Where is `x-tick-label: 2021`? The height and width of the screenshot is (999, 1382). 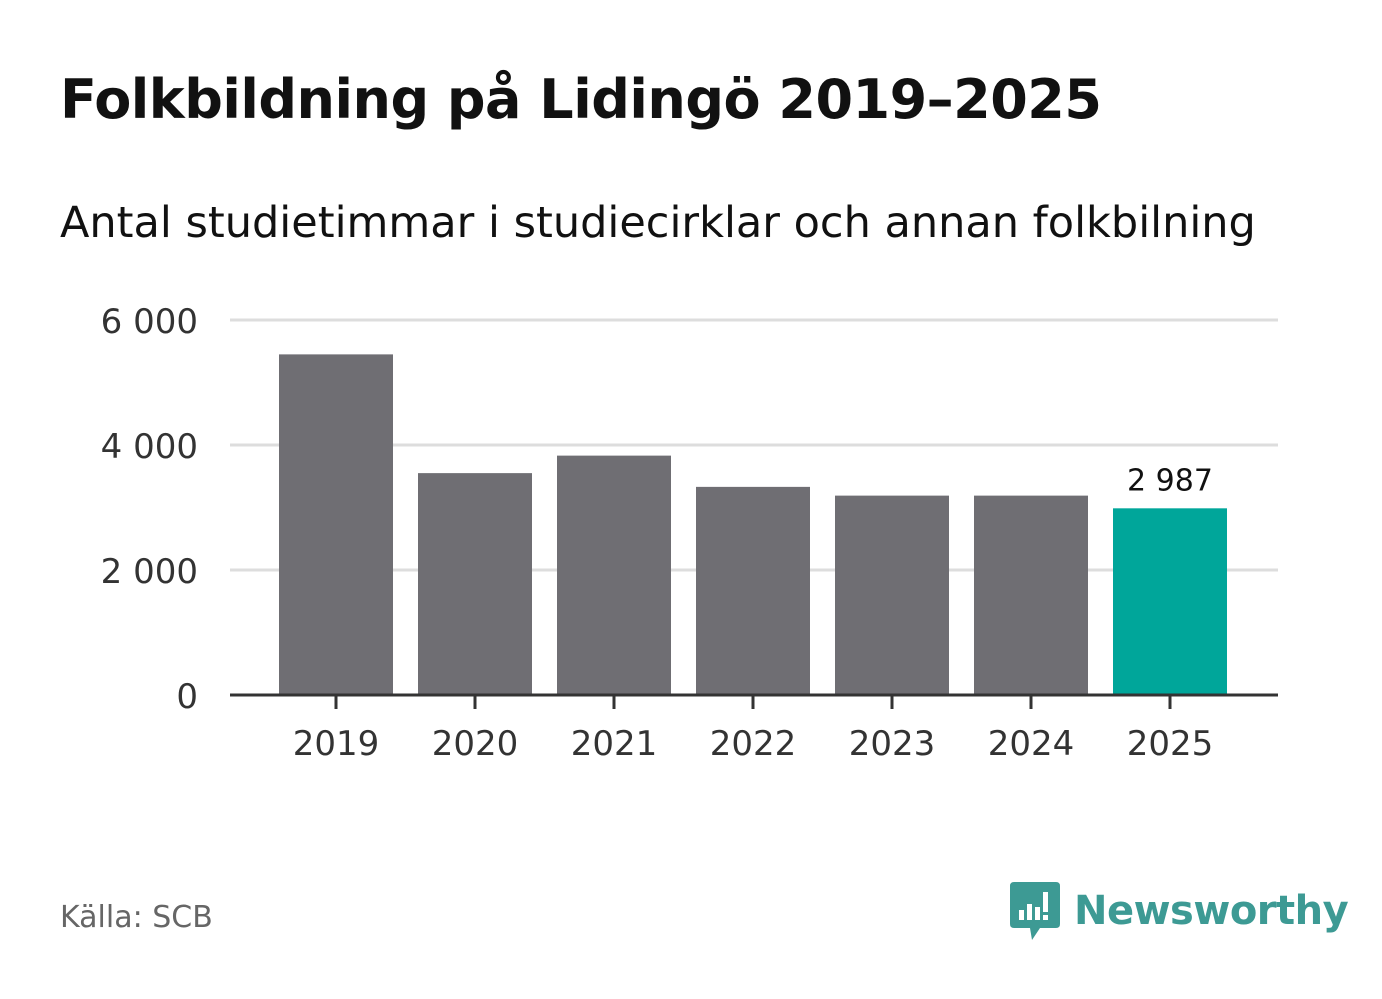 x-tick-label: 2021 is located at coordinates (614, 744).